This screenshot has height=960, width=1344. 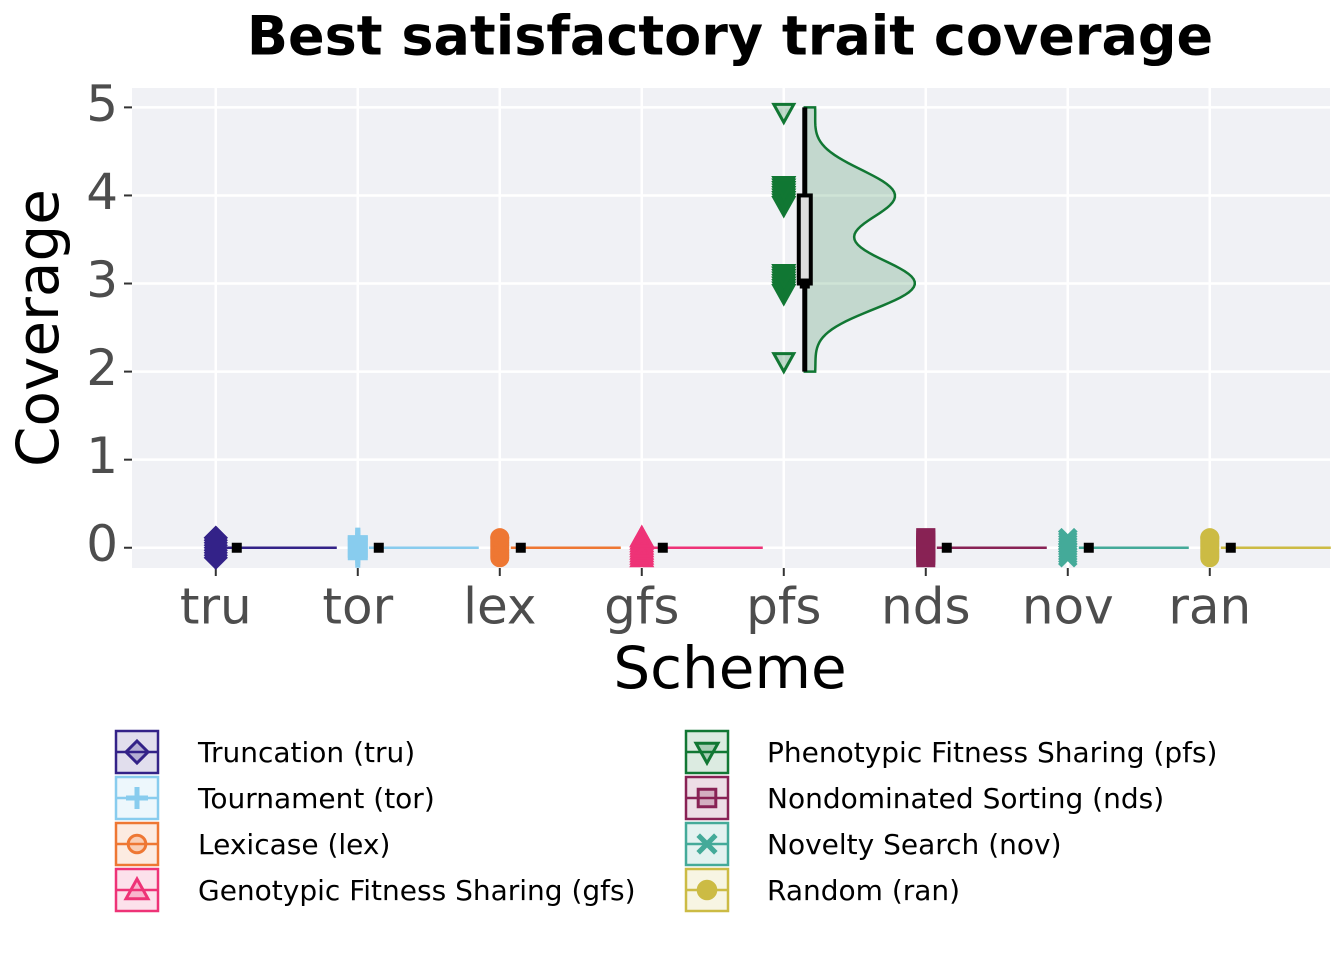 What do you see at coordinates (1209, 607) in the screenshot?
I see `x-tick-label: ran` at bounding box center [1209, 607].